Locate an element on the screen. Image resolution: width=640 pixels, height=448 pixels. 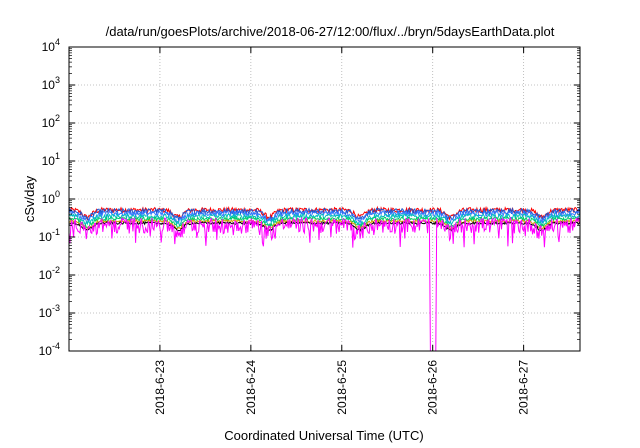
y-tick-label: 10⁻² is located at coordinates (49, 273).